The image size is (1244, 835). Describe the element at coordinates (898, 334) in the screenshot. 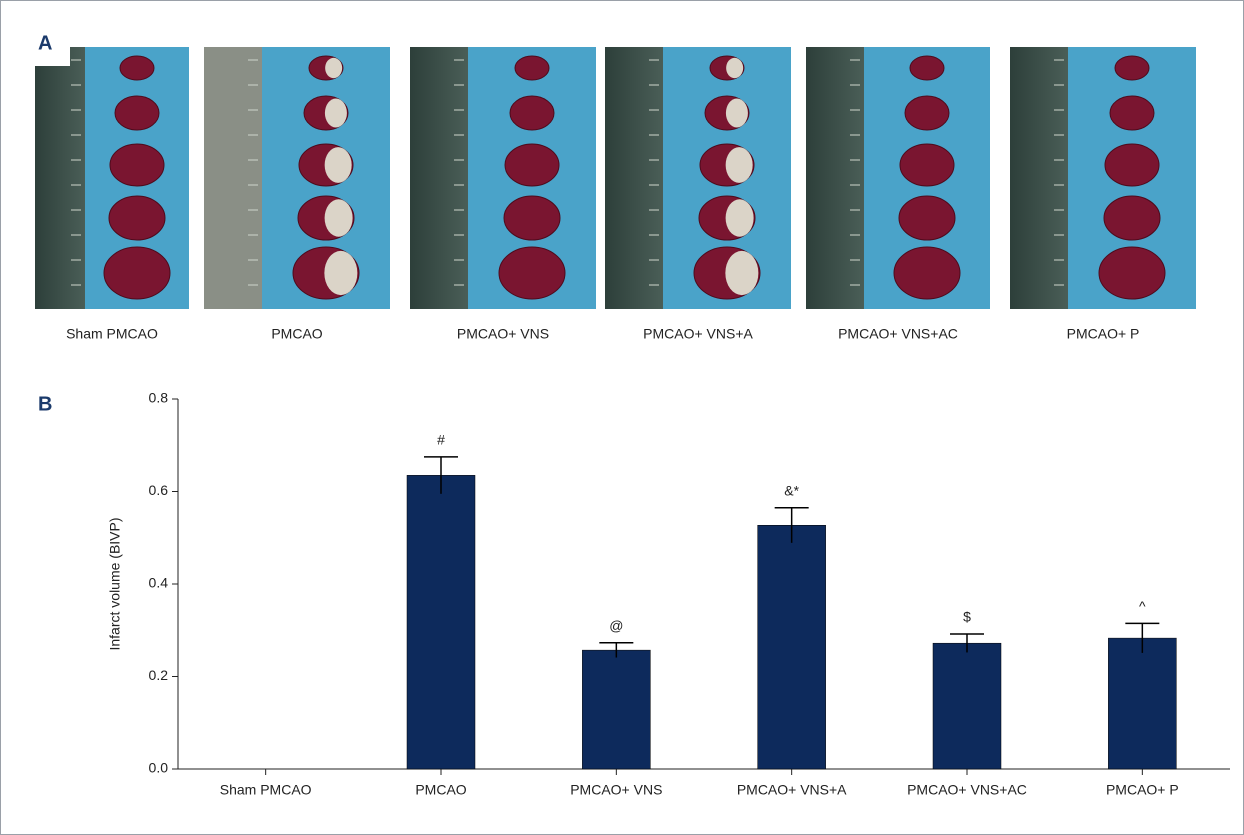

I see `photo-caption: PMCAO+ VNS+AC` at that location.